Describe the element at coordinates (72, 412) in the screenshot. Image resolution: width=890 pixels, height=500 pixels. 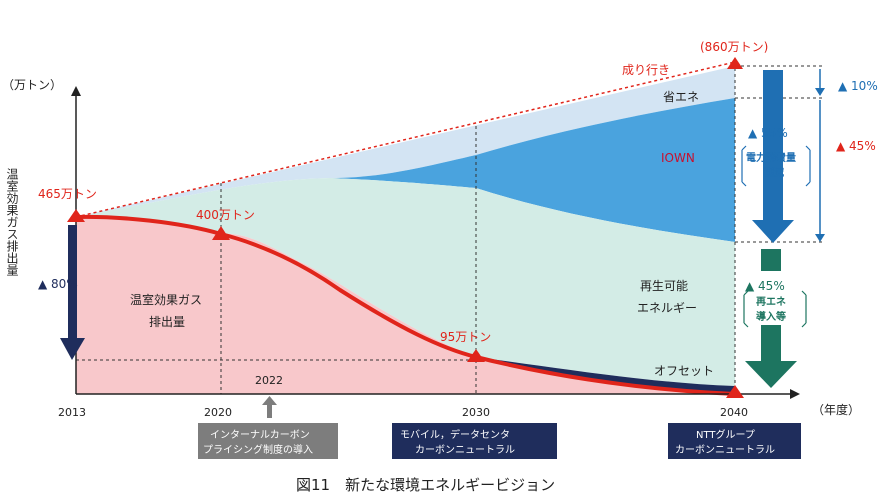
I see `x-tick-2013: 2013` at that location.